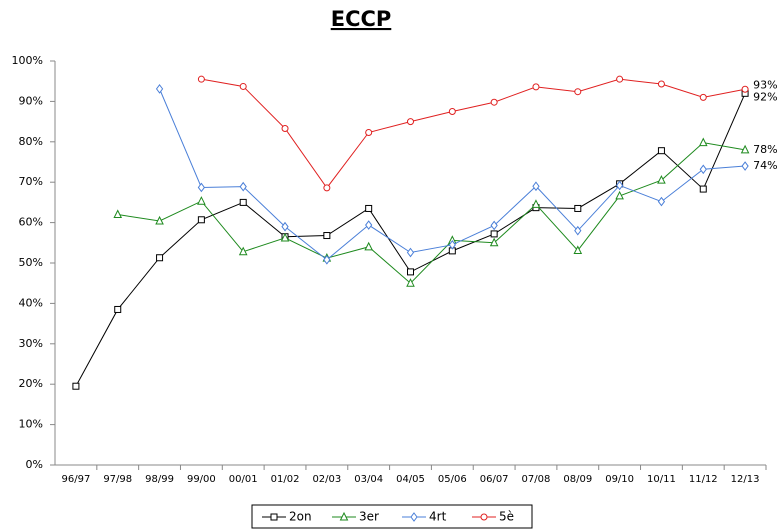 Image resolution: width=780 pixels, height=532 pixels. I want to click on x-tick-label: 99/00, so click(201, 479).